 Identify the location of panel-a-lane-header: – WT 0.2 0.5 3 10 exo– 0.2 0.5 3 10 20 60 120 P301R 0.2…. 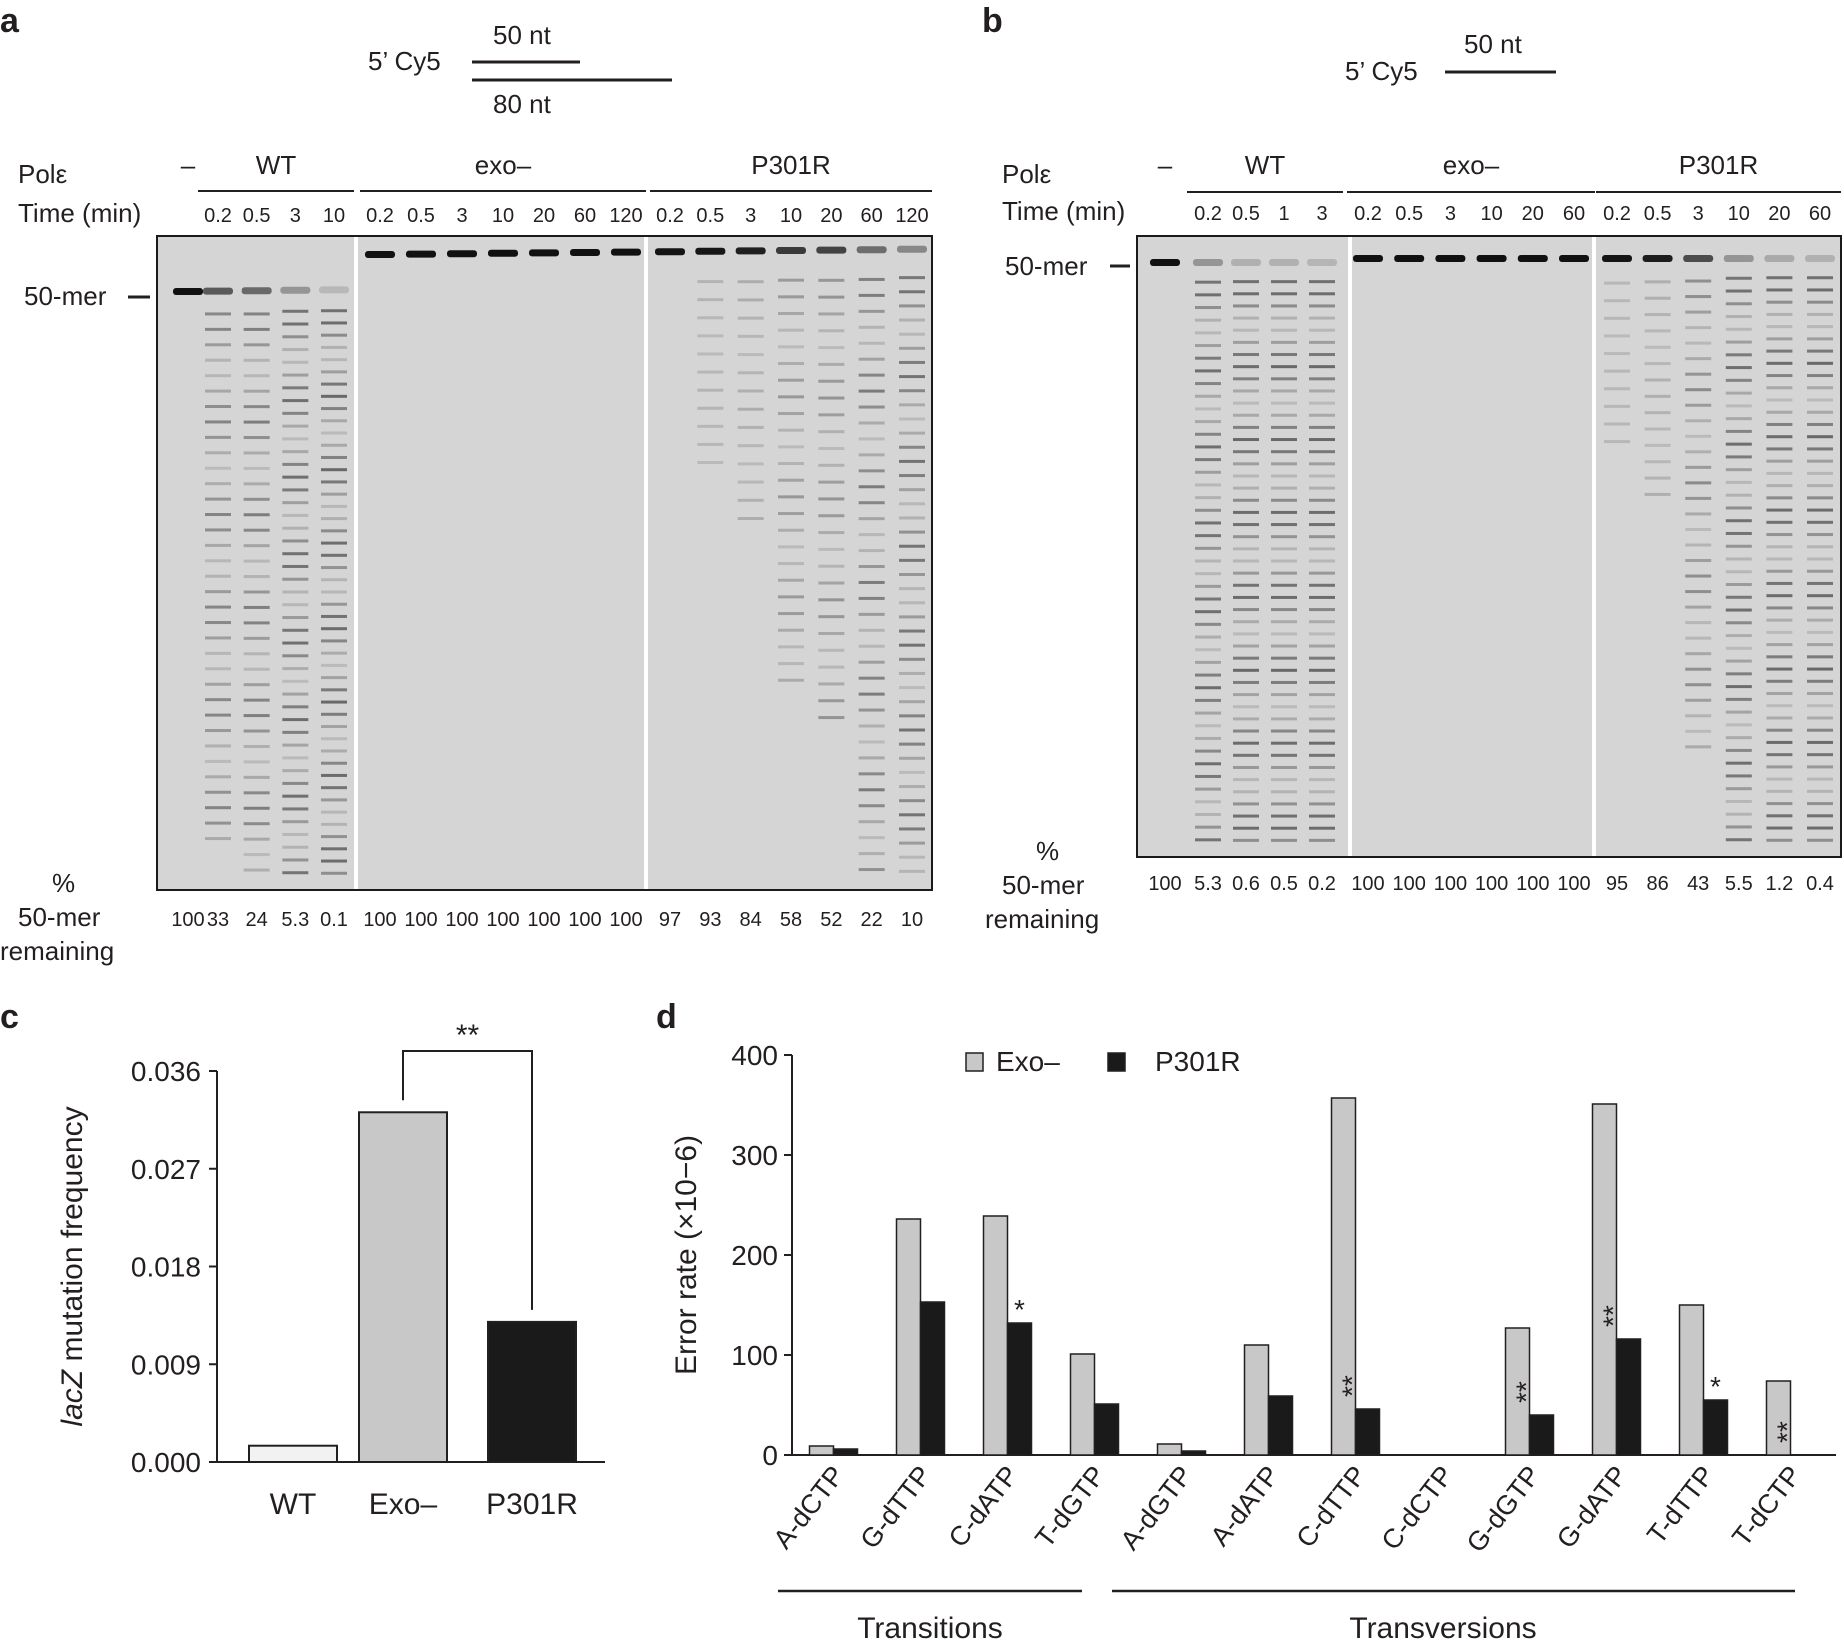
(556, 188).